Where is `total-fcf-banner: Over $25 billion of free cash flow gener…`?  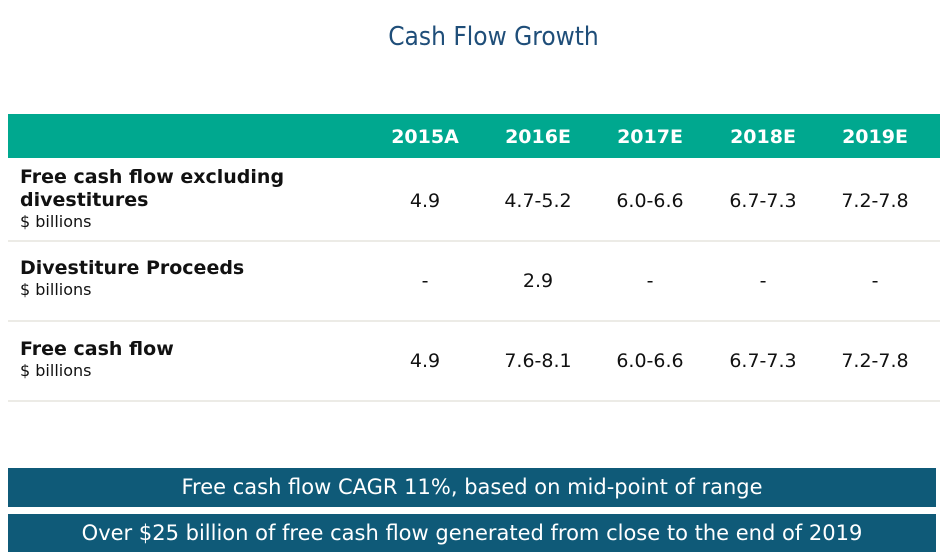
total-fcf-banner: Over $25 billion of free cash flow gener… is located at coordinates (472, 533).